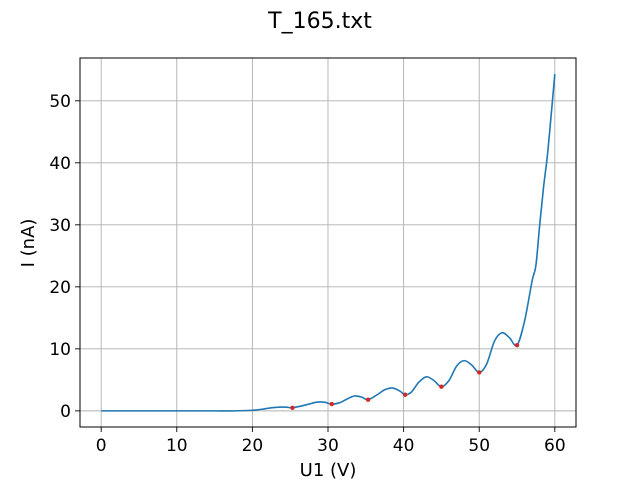 The height and width of the screenshot is (480, 640). Describe the element at coordinates (405, 376) in the screenshot. I see `valley-markers` at that location.